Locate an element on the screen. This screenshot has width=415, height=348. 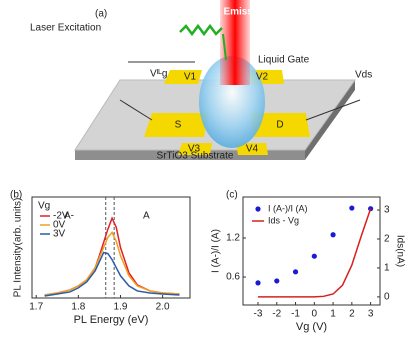
legend-label: -2V is located at coordinates (61, 216).